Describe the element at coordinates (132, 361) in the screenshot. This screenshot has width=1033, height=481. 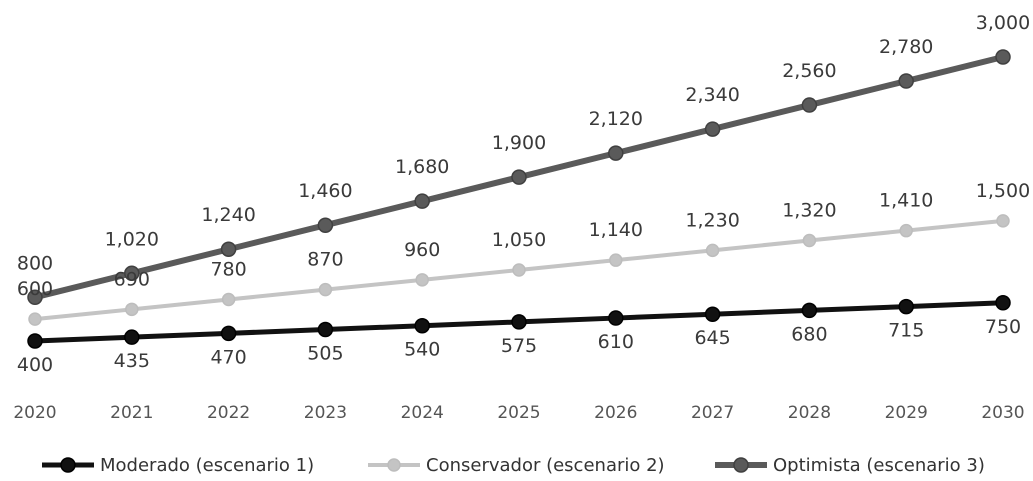
I see `data-label-moderado: 435` at that location.